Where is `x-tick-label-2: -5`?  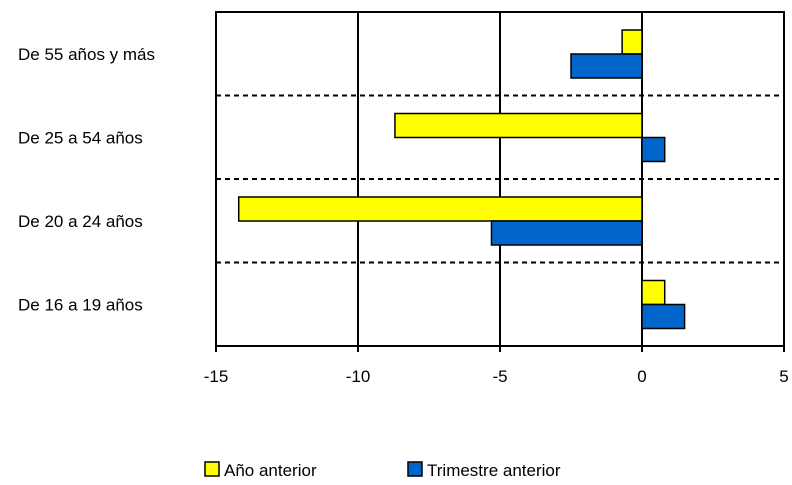 x-tick-label-2: -5 is located at coordinates (499, 376).